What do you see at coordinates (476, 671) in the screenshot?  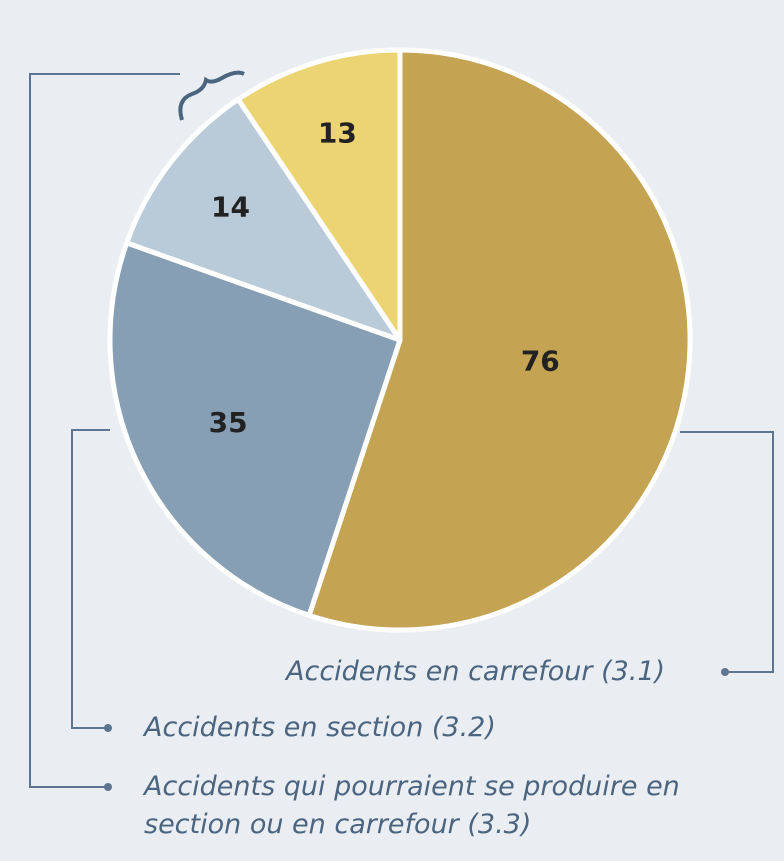 I see `legend-label: Accidents en carrefour (3.1)` at bounding box center [476, 671].